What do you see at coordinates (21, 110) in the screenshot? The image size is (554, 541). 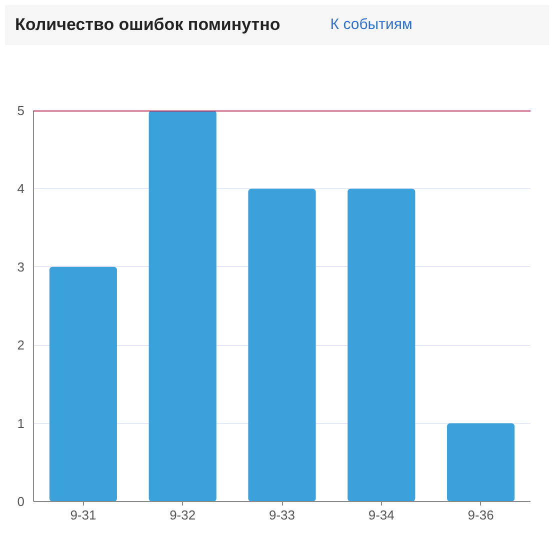 I see `y-tick-label: 5` at bounding box center [21, 110].